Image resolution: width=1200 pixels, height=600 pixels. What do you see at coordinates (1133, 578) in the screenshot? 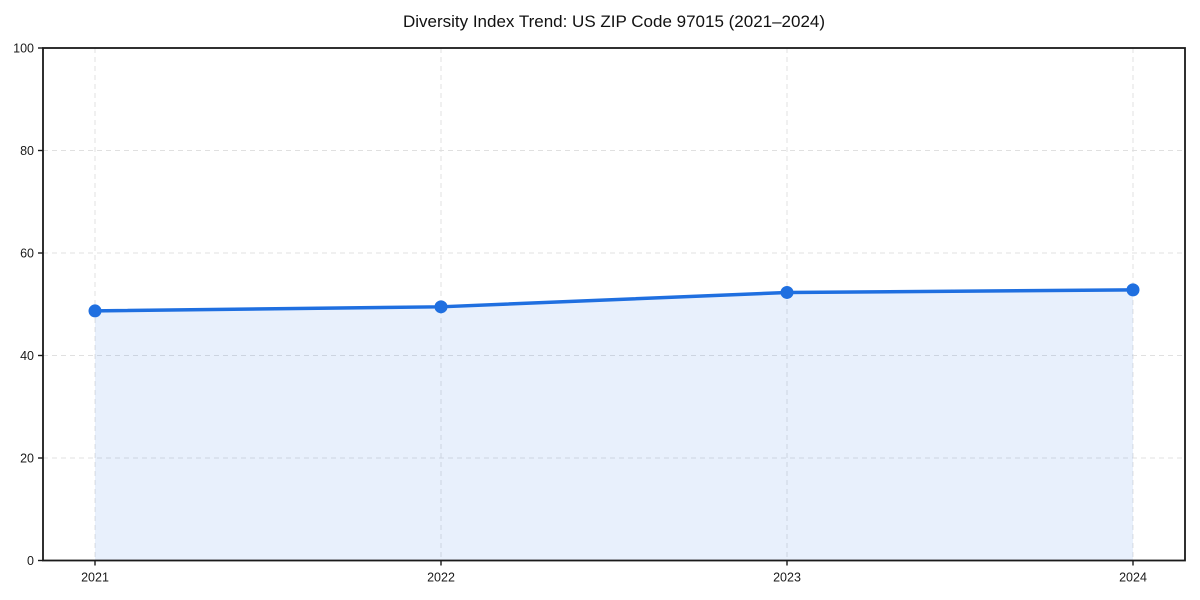
I see `x-axis-tick-label: 2024` at bounding box center [1133, 578].